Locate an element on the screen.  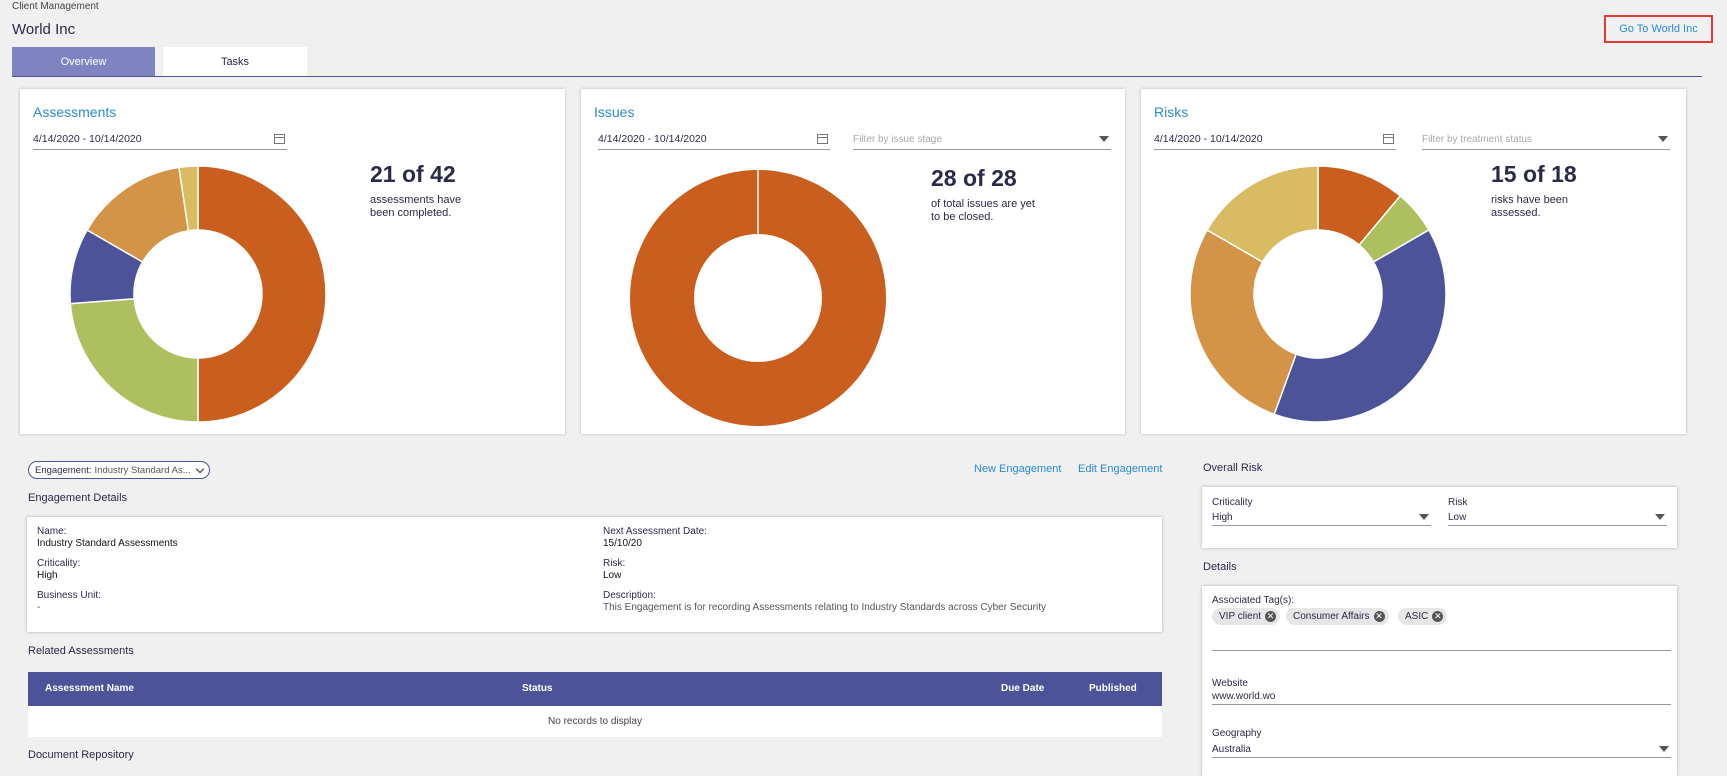
issues-date-value: 4/14/2020 - 10/14/2020 is located at coordinates (652, 139).